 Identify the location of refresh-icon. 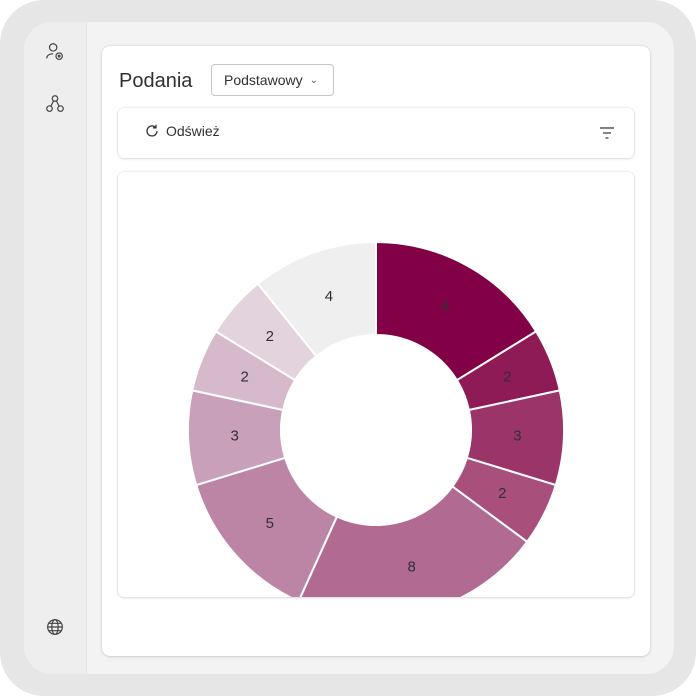
(152, 130).